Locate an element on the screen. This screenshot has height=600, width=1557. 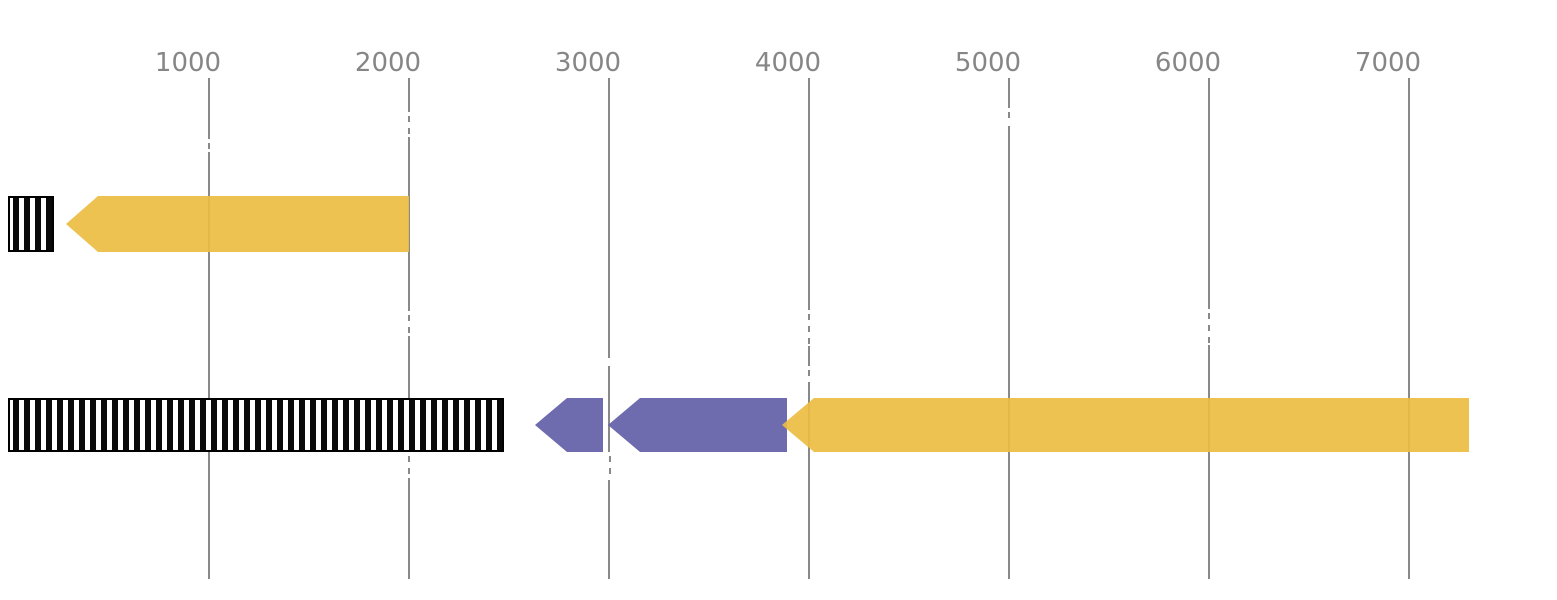
tick-label: 7000 is located at coordinates (1388, 63).